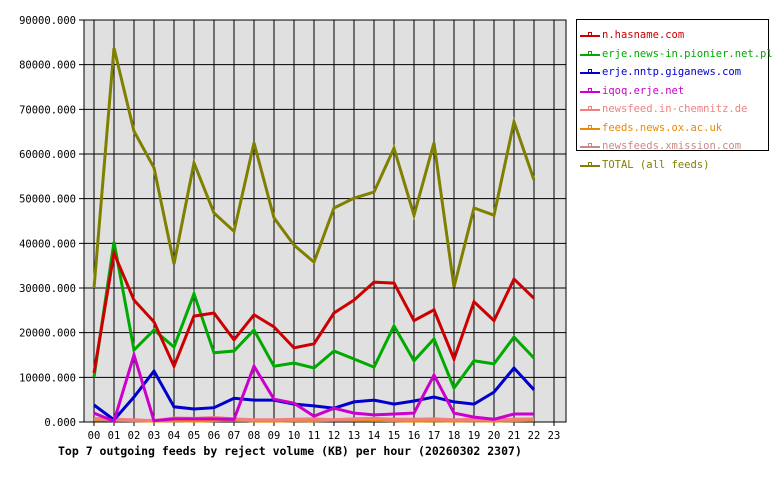  I want to click on legend-label: newsfeed.in-chemnitz.de, so click(675, 109).